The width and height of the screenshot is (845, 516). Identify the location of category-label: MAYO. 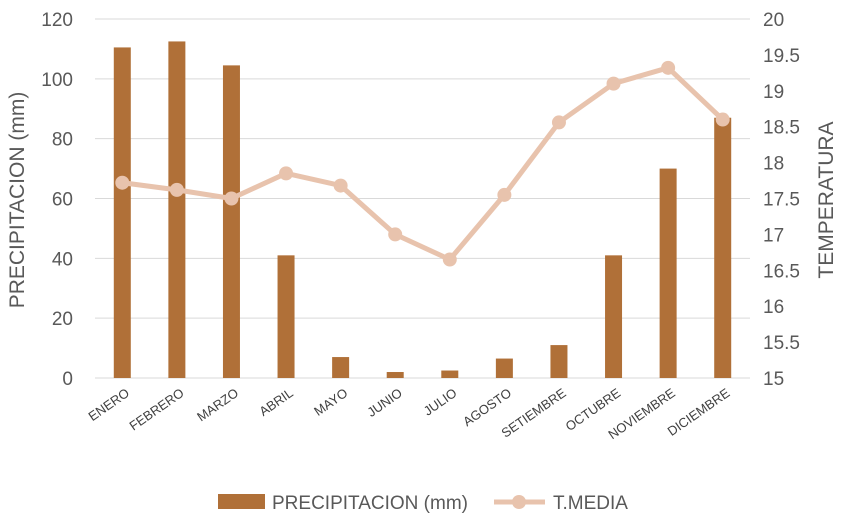
(330, 402).